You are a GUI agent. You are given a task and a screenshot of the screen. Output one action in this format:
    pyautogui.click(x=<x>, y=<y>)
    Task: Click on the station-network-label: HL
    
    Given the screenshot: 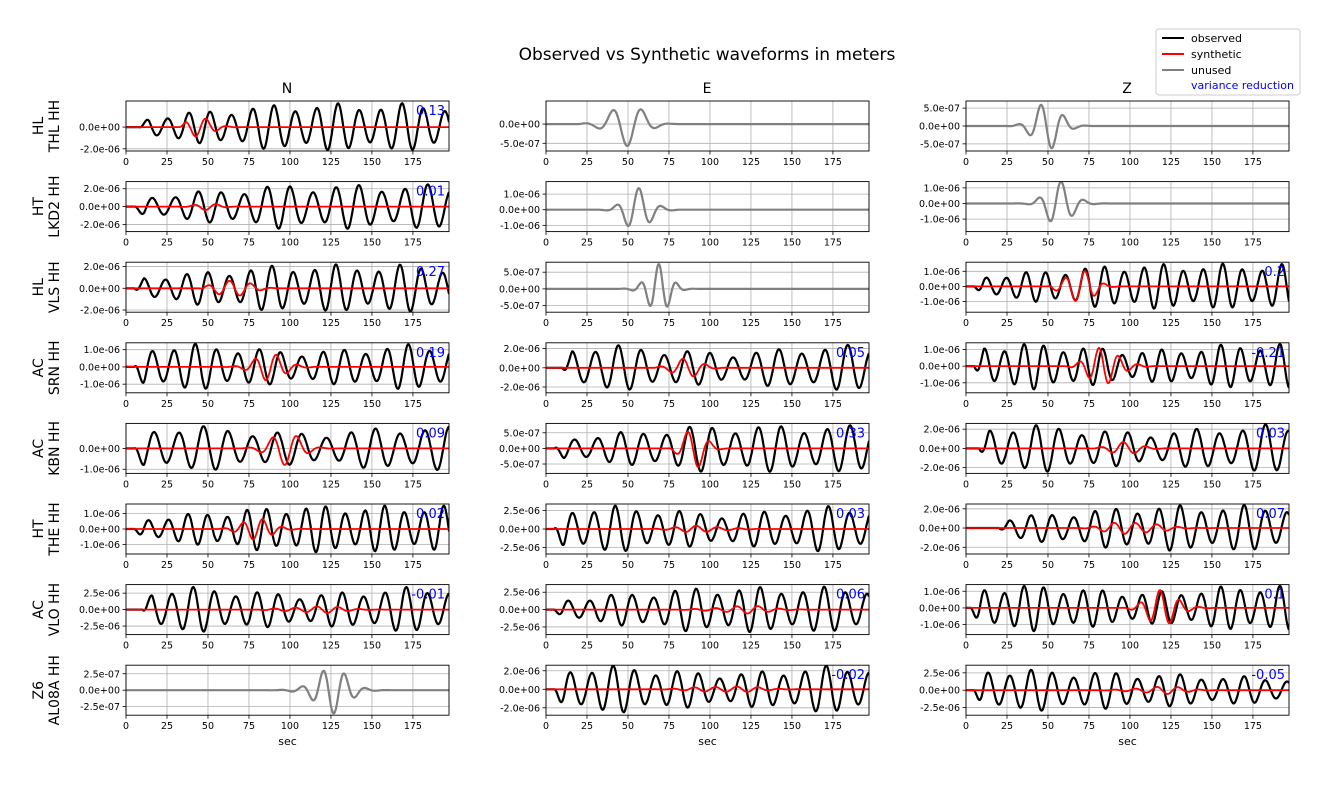 What is the action you would take?
    pyautogui.click(x=39, y=126)
    